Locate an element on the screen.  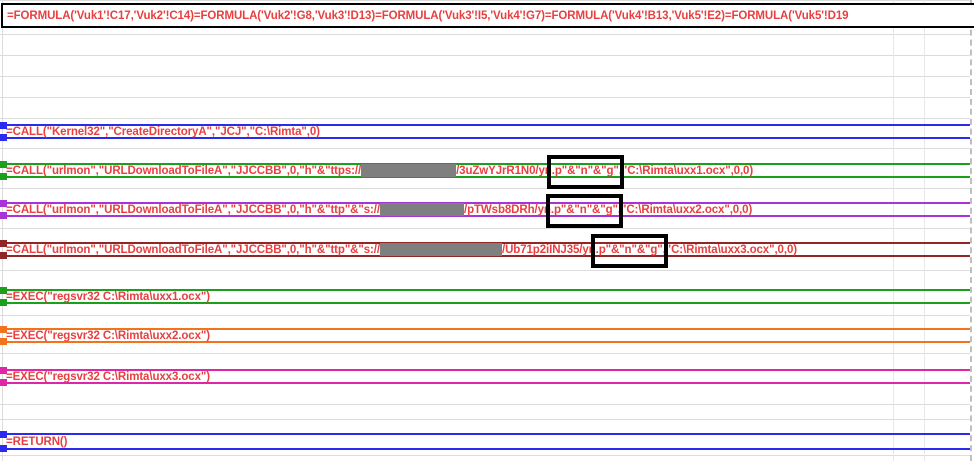
formula-text-path: /3uZwYJrR1N0/yn is located at coordinates (504, 170).